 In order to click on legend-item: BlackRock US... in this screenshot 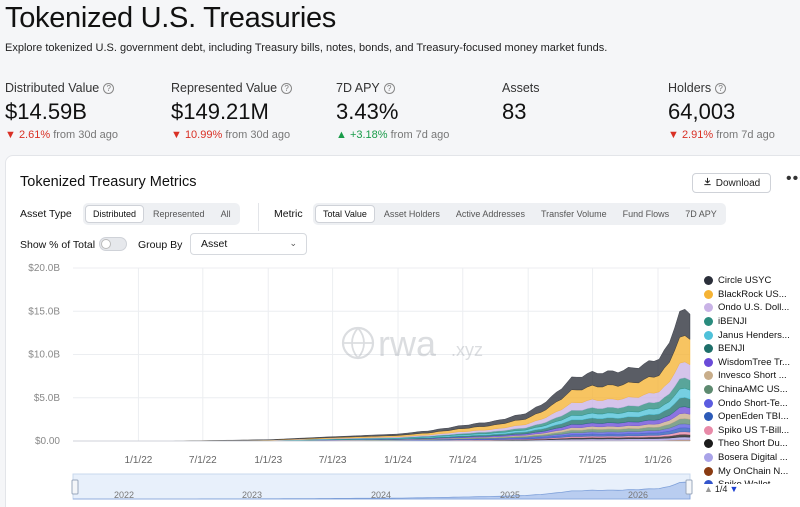, I will do `click(752, 295)`.